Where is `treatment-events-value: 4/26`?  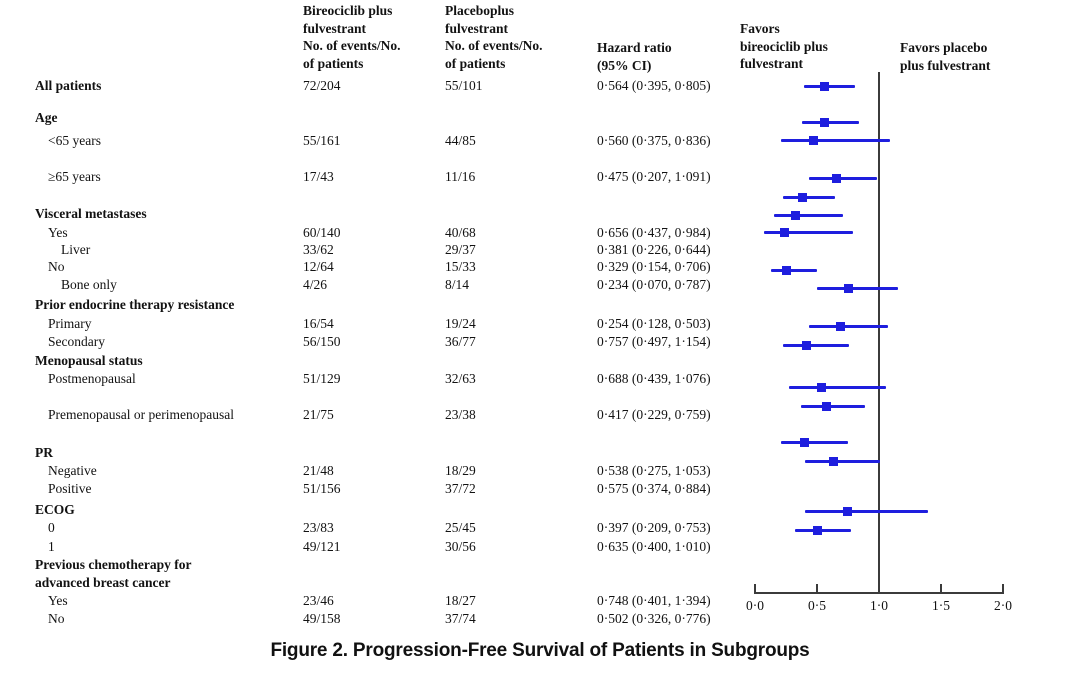
treatment-events-value: 4/26 is located at coordinates (315, 284).